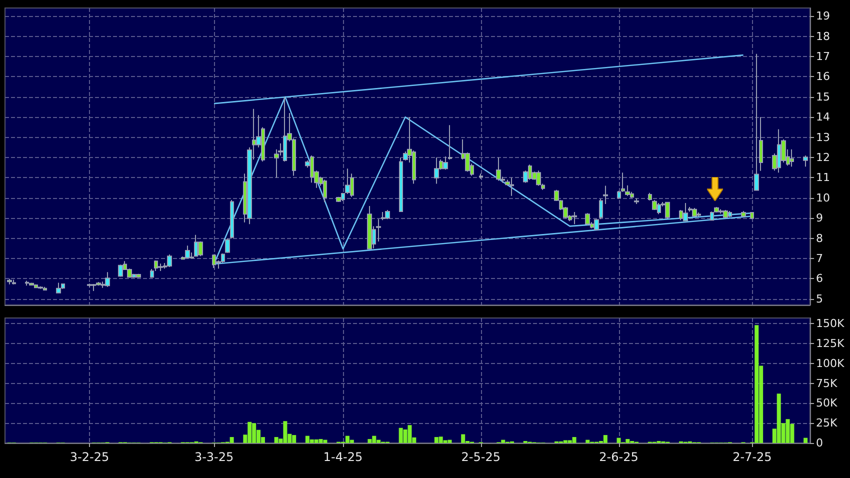 This screenshot has height=478, width=850. Describe the element at coordinates (819, 259) in the screenshot. I see `y-tick-label: 7` at that location.